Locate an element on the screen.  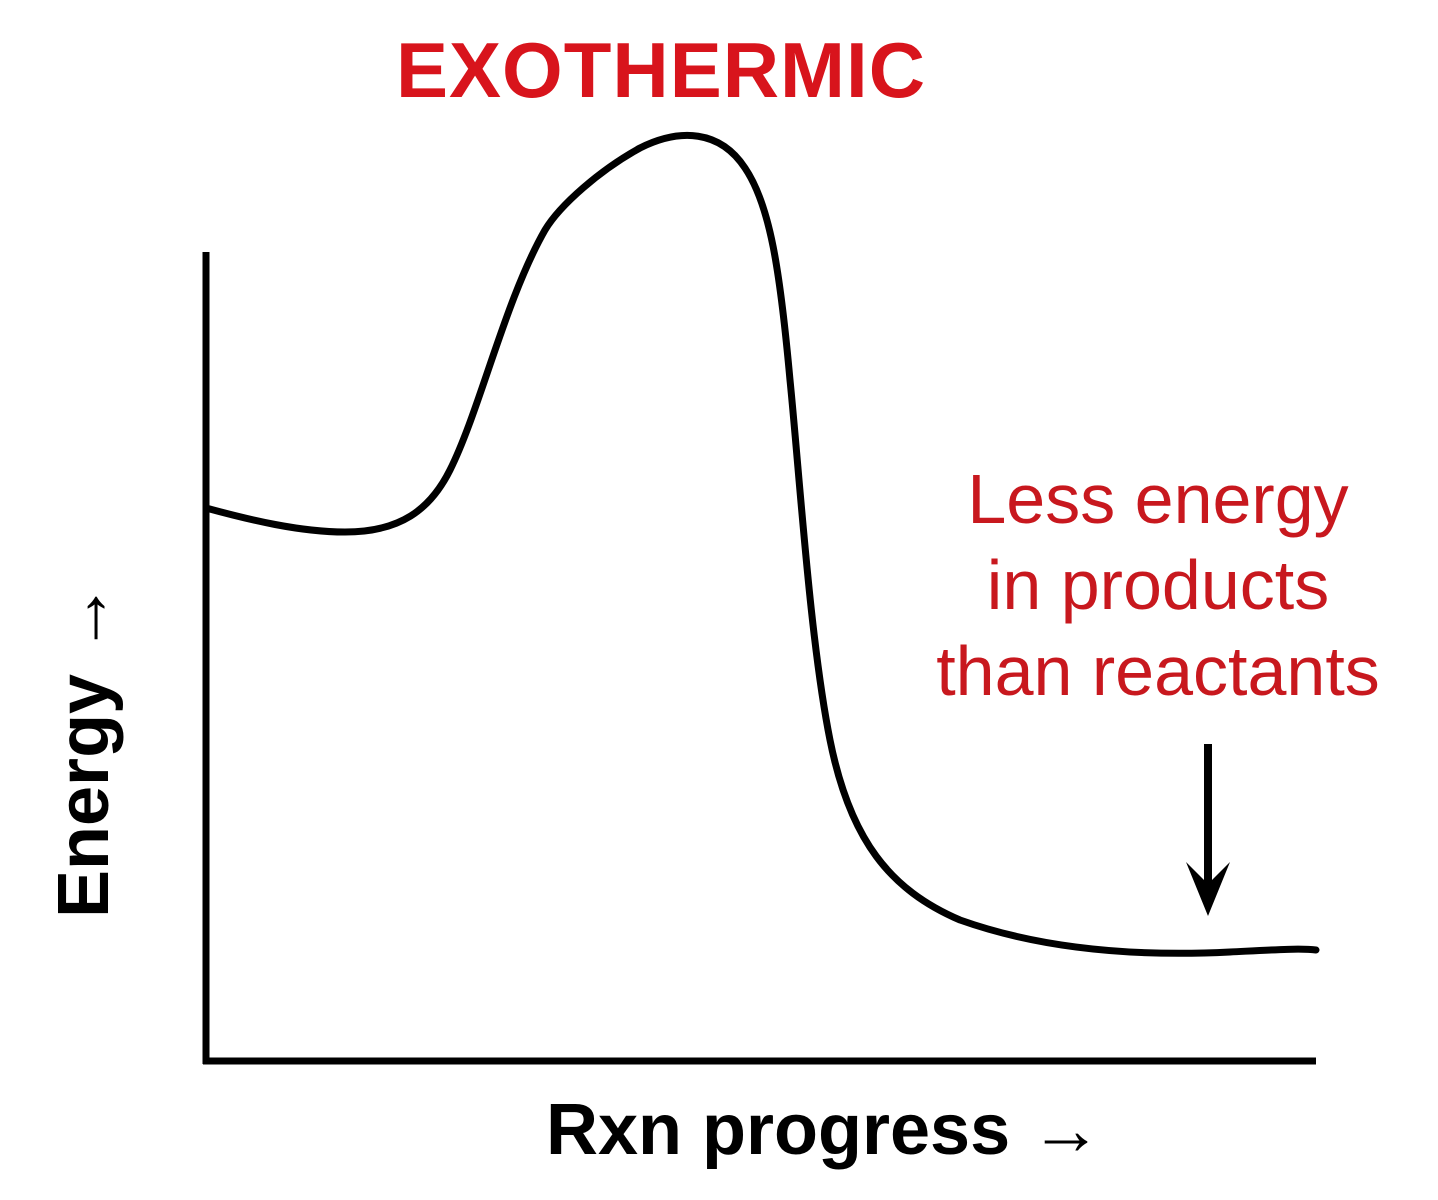
annotation-text: Less energy in products than reactants is located at coordinates (1158, 585).